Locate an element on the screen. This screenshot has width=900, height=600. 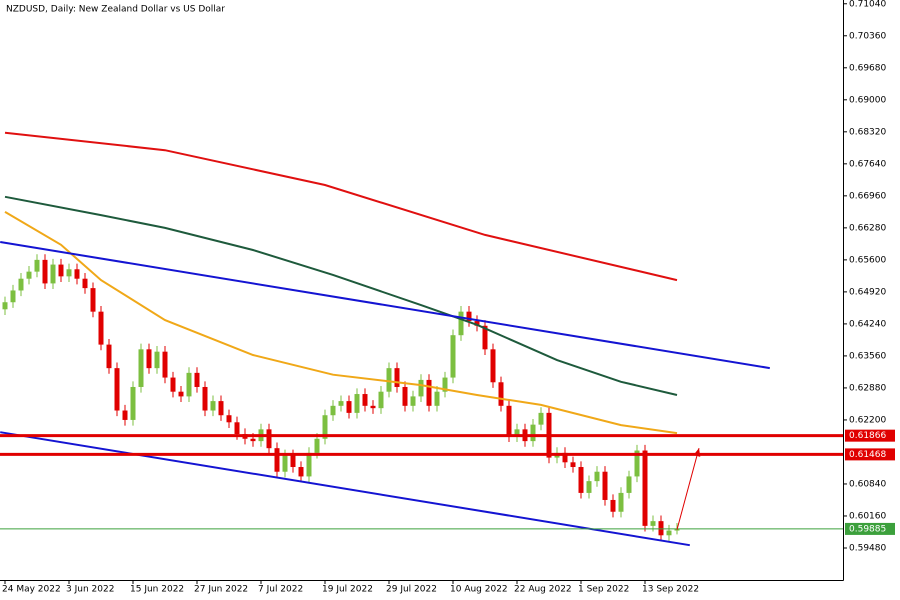
y-tick-label: 0.71040 is located at coordinates (867, 4).